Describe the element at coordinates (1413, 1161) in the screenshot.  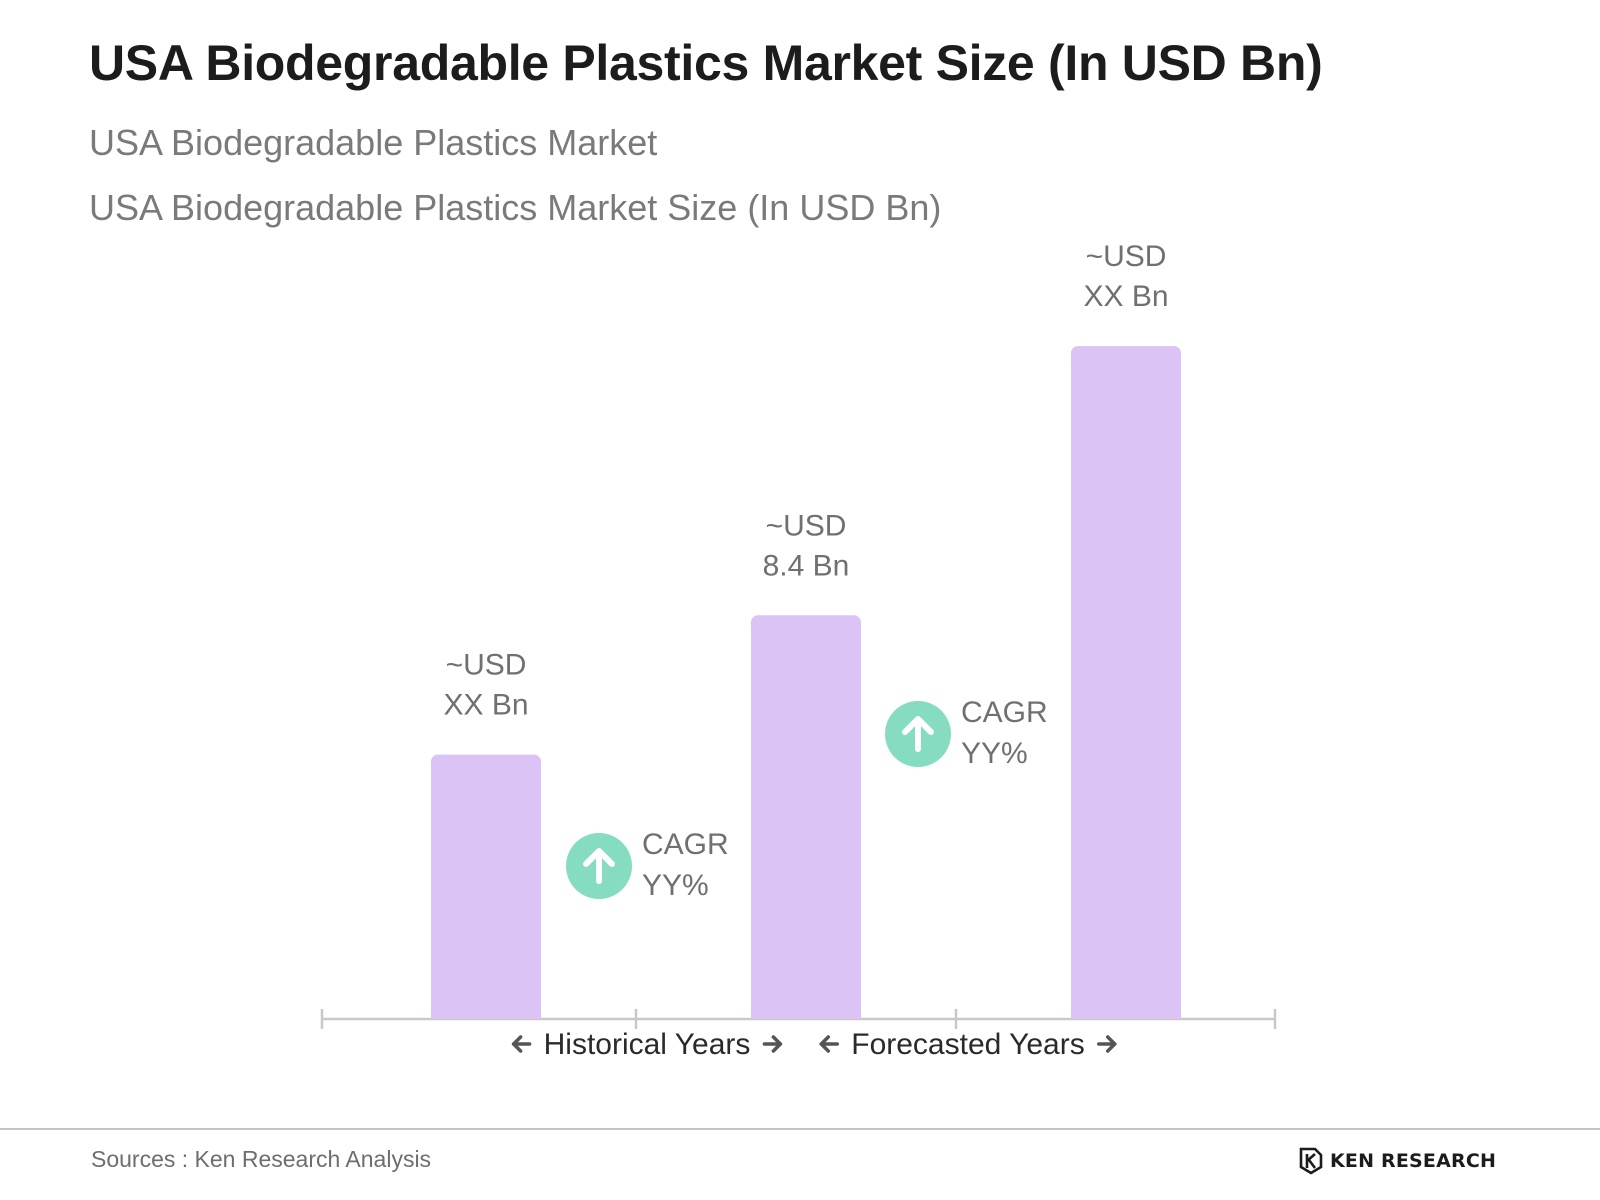
I see `ken-research-logo-text: KEN RESEARCH` at that location.